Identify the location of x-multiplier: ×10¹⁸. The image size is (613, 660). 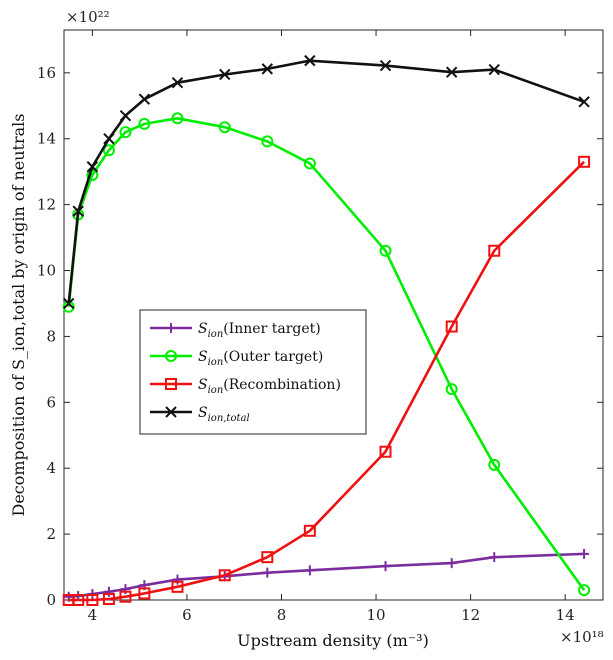
(582, 637).